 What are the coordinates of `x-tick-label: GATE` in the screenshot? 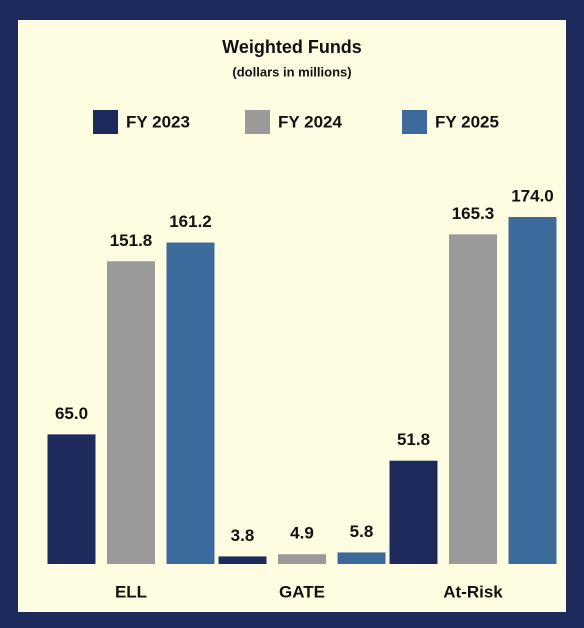 It's located at (302, 591).